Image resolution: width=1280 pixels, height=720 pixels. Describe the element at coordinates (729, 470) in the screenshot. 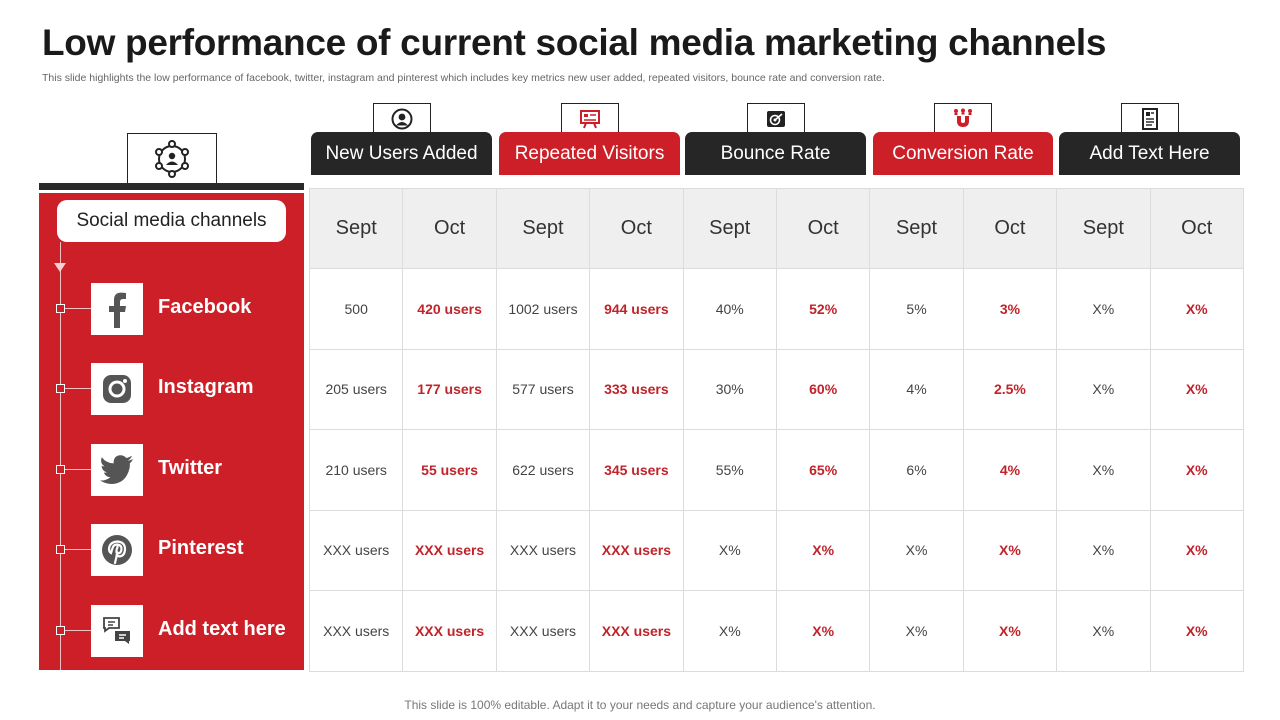

I see `table-cell: 55%` at that location.